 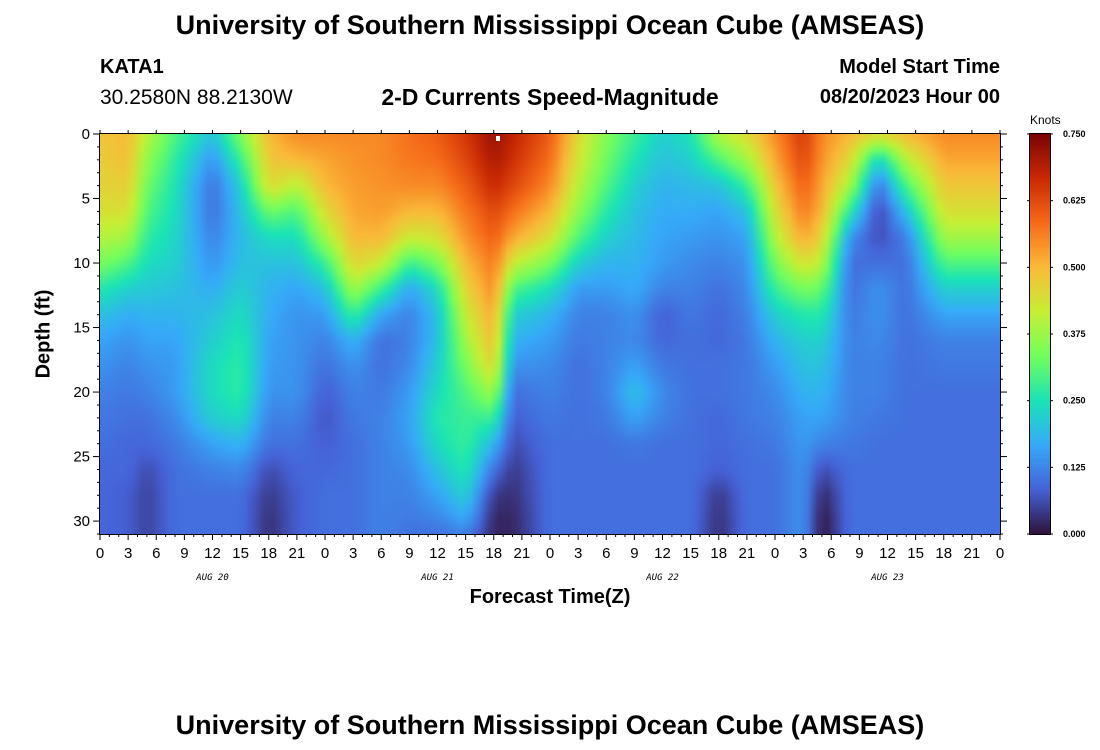 What do you see at coordinates (919, 67) in the screenshot?
I see `model-start-label: Model Start Time` at bounding box center [919, 67].